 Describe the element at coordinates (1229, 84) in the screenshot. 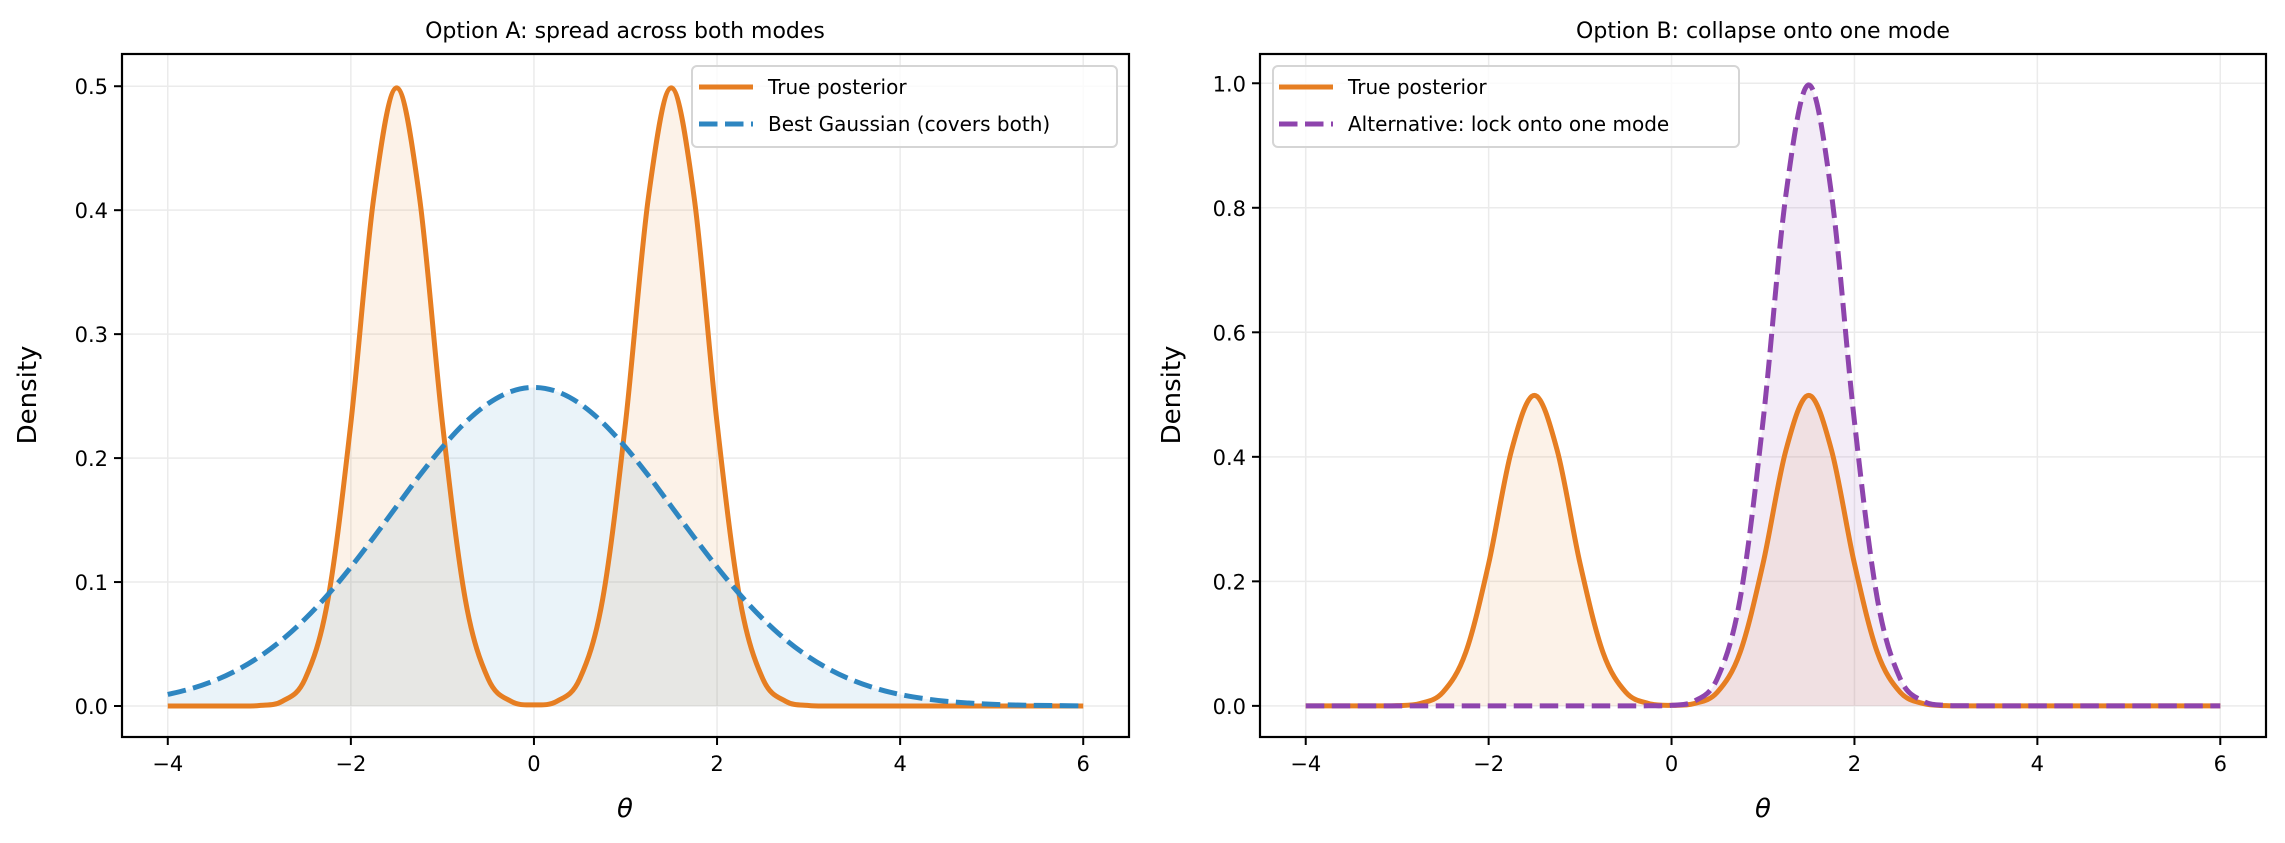

I see `y-tick-label: 1.0` at that location.